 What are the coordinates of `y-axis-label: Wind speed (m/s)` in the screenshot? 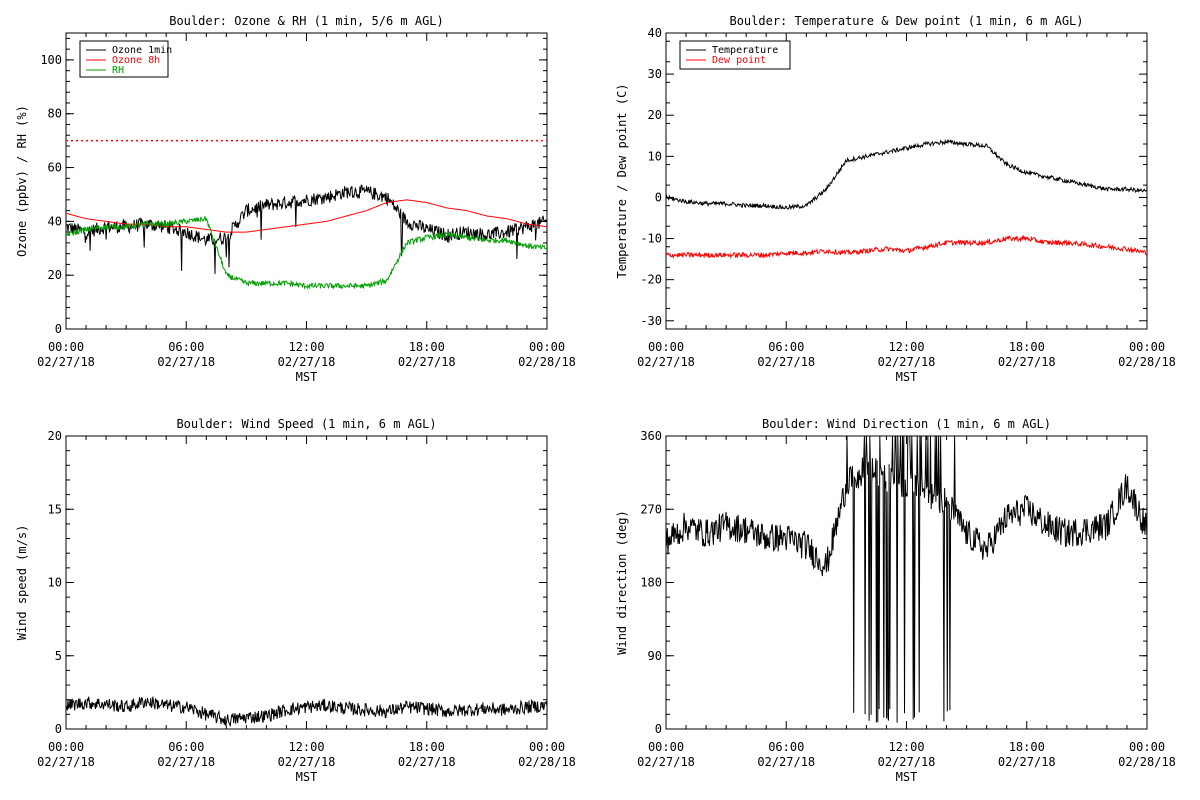 It's located at (22, 583).